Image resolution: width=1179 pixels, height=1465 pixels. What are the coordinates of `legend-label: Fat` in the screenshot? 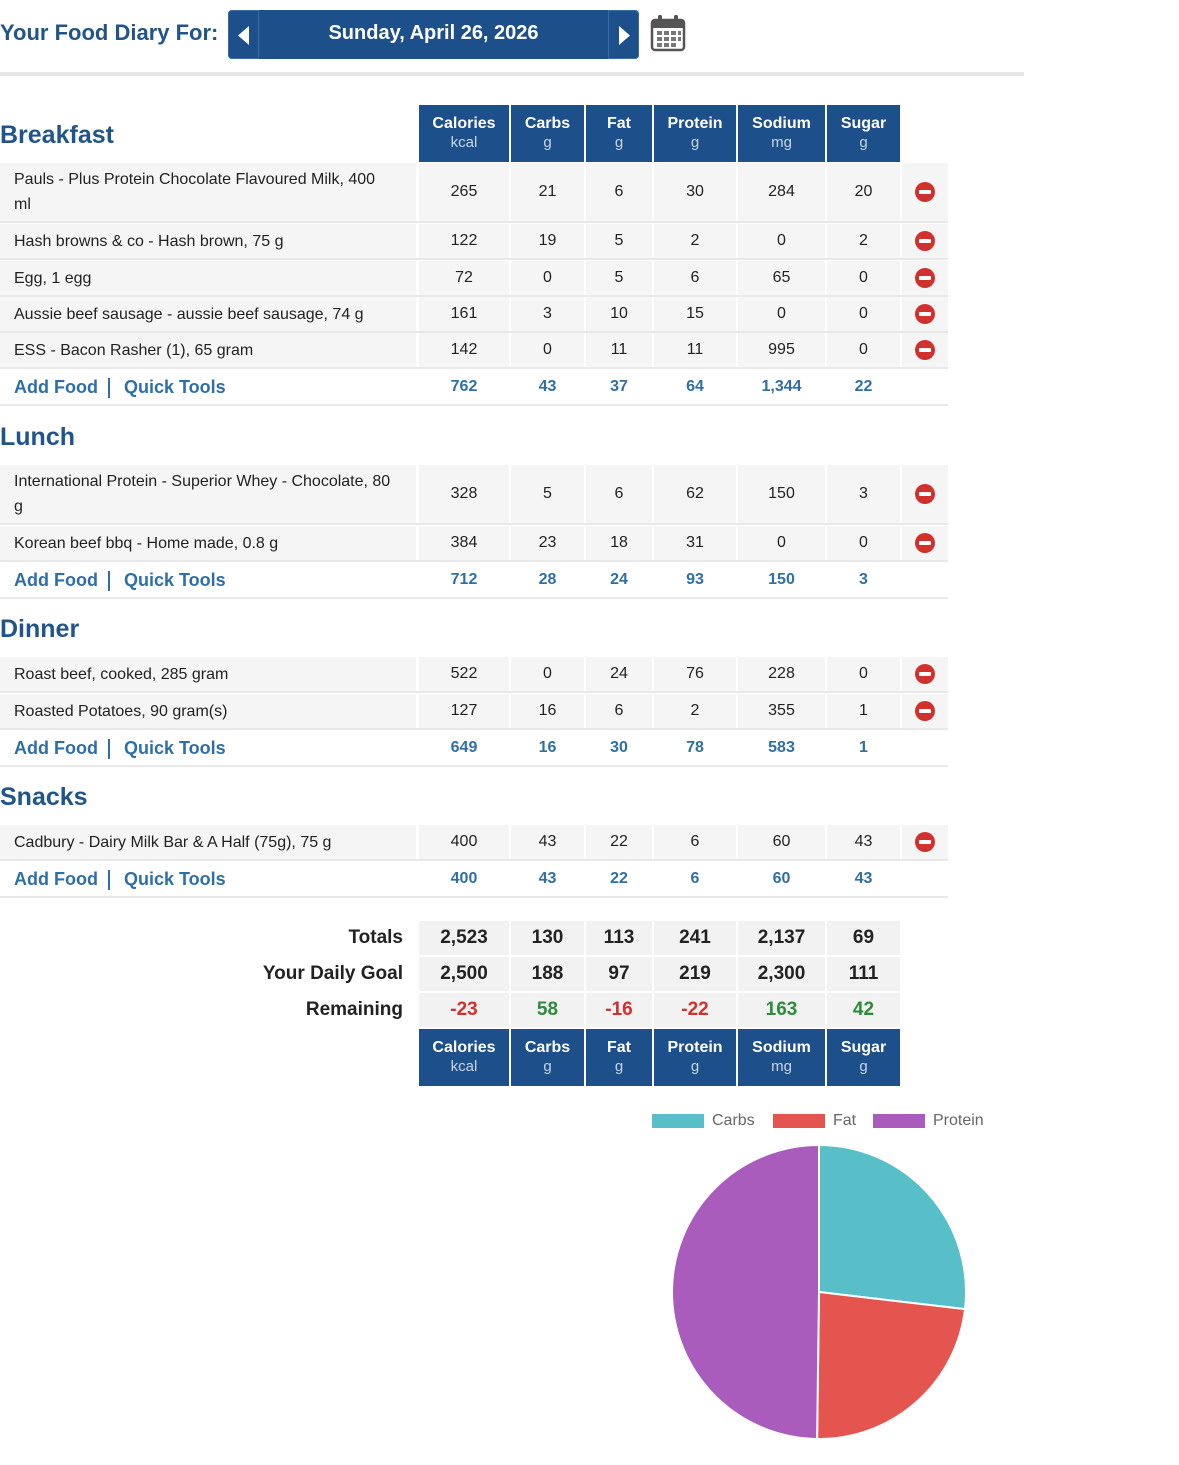 It's located at (845, 1120).